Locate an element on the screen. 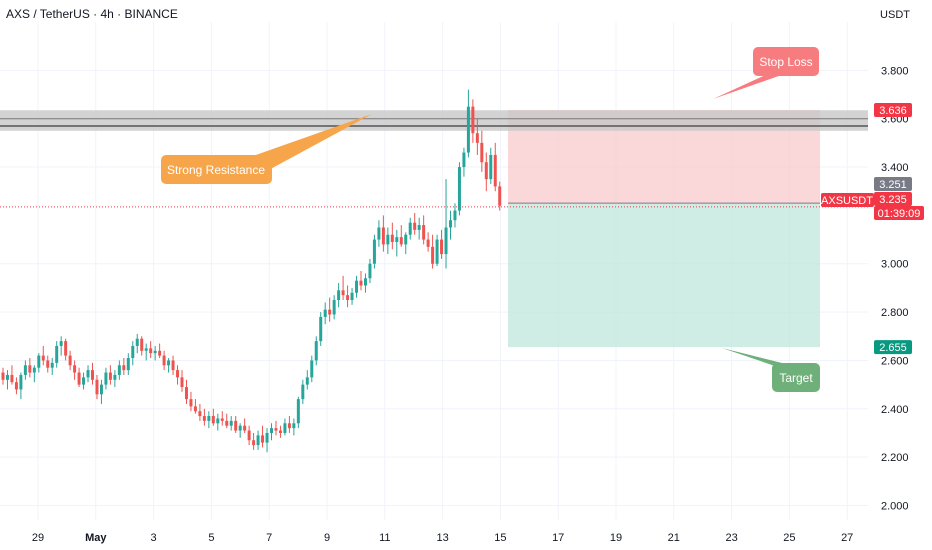 The width and height of the screenshot is (932, 550). resistance-text: Strong Resistance is located at coordinates (216, 170).